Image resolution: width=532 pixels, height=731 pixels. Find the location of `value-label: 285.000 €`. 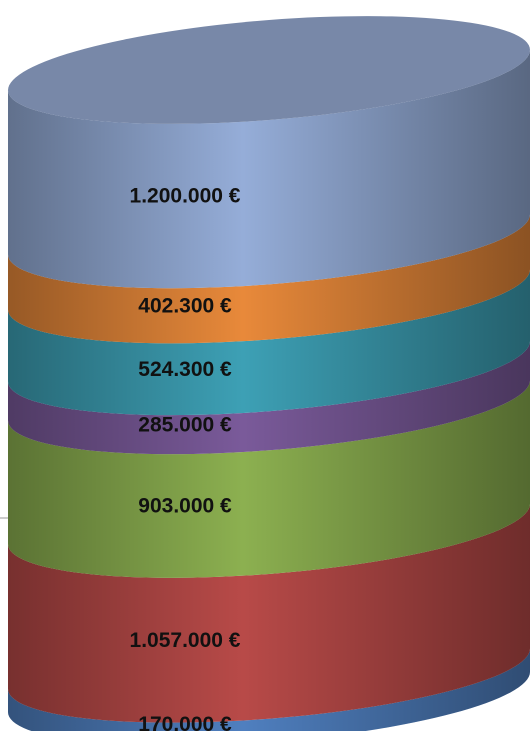

value-label: 285.000 € is located at coordinates (185, 424).